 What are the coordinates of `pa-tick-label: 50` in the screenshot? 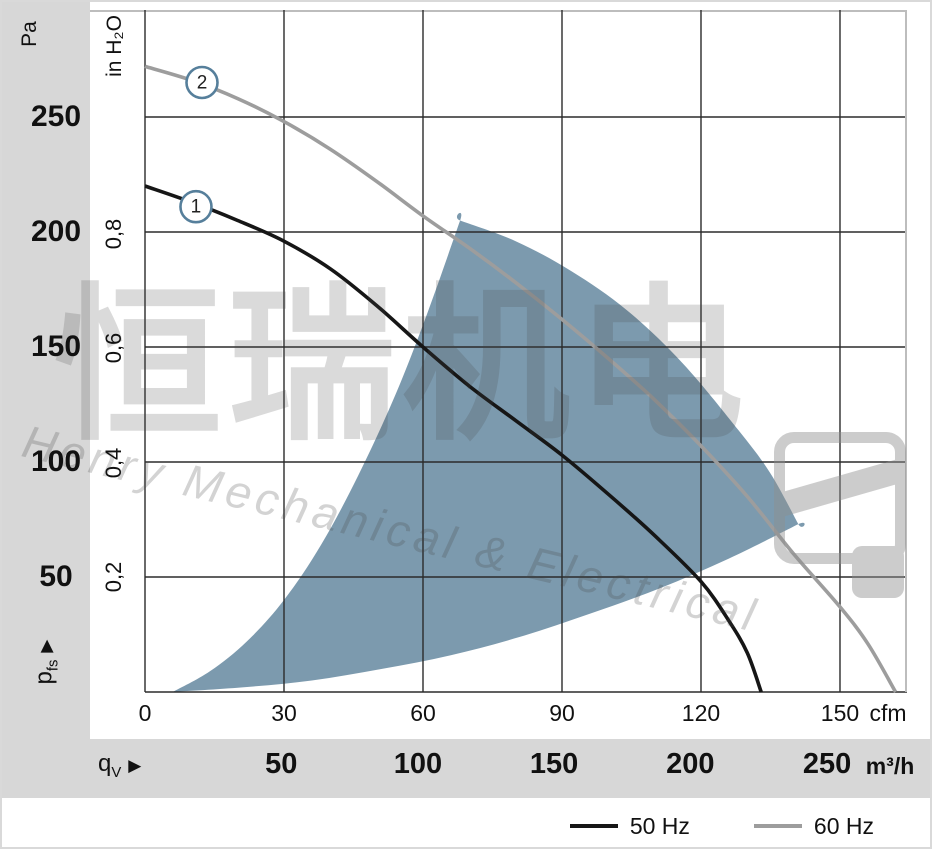 It's located at (56, 576).